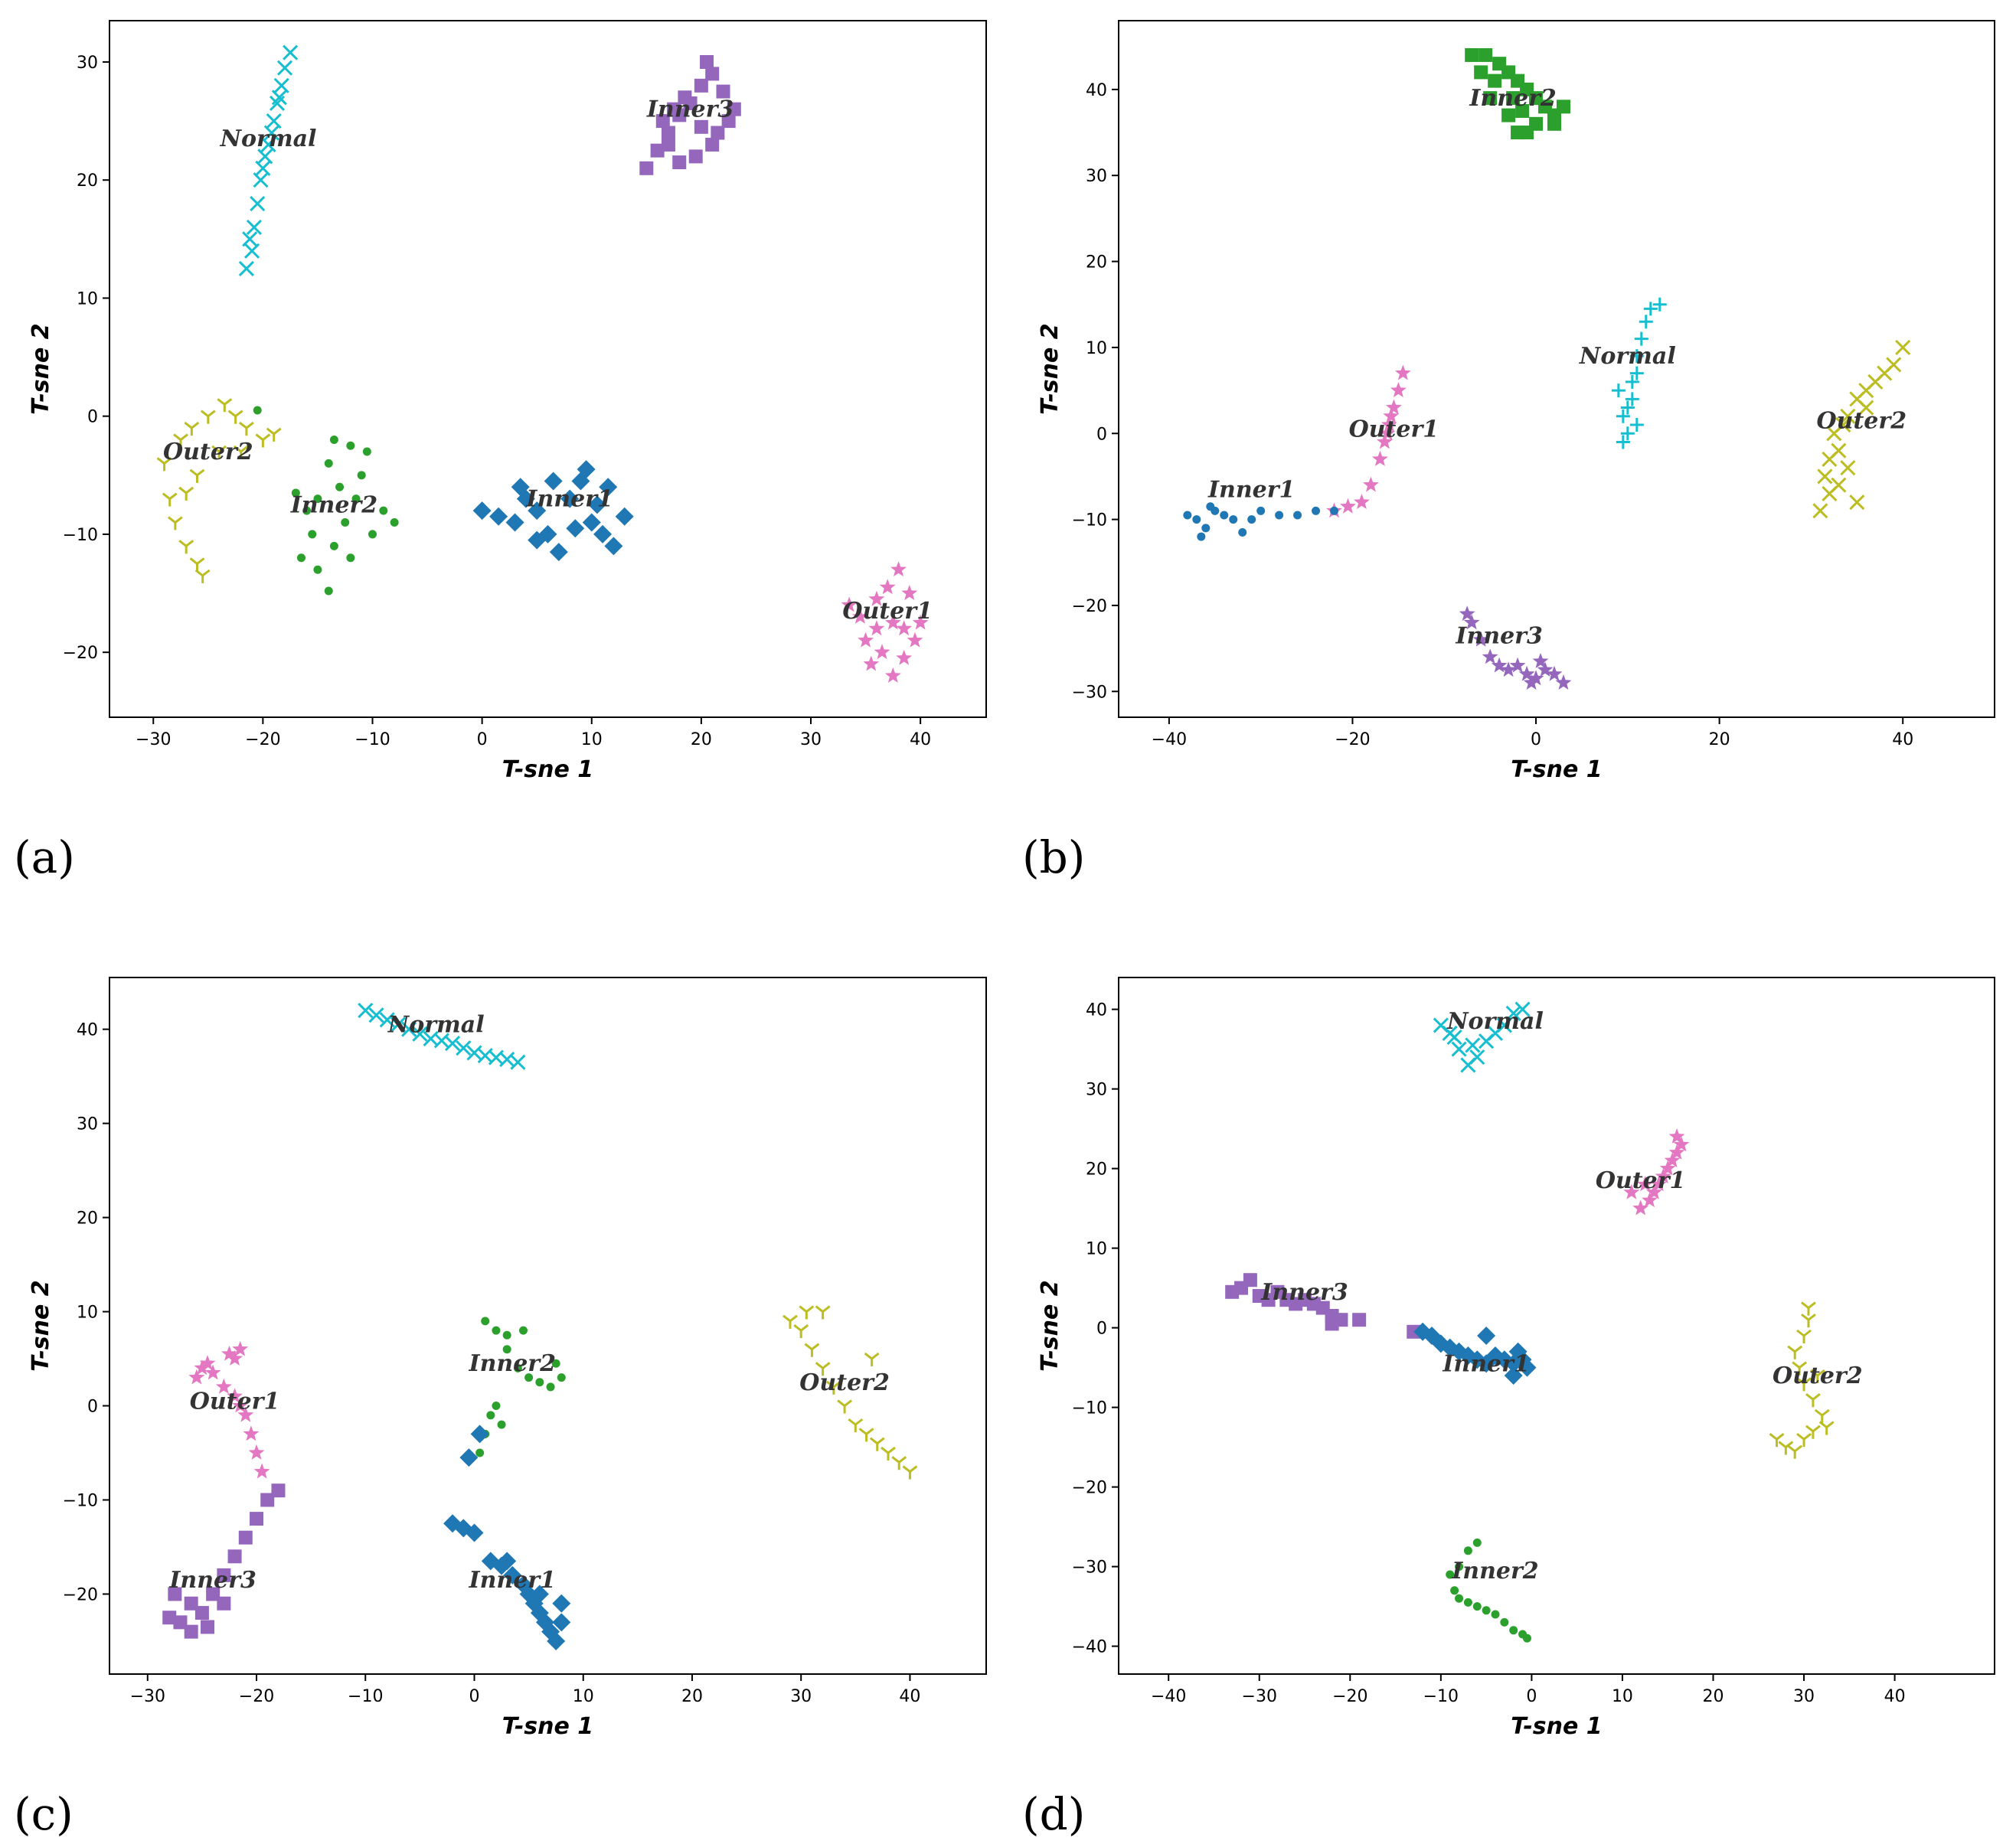 This screenshot has height=1844, width=2016. I want to click on y-axis-label: T-sne 2, so click(1050, 369).